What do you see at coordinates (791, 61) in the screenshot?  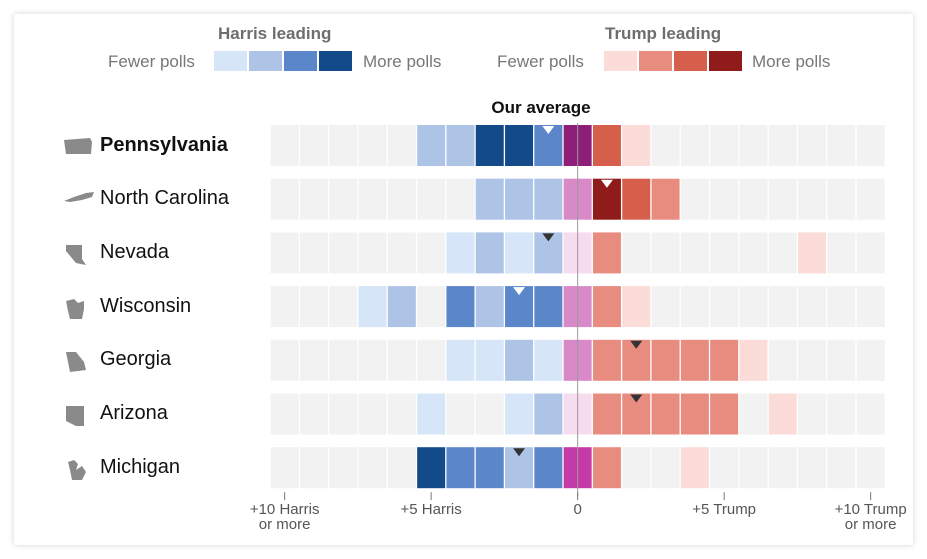 I see `trump-legend-more: More polls` at bounding box center [791, 61].